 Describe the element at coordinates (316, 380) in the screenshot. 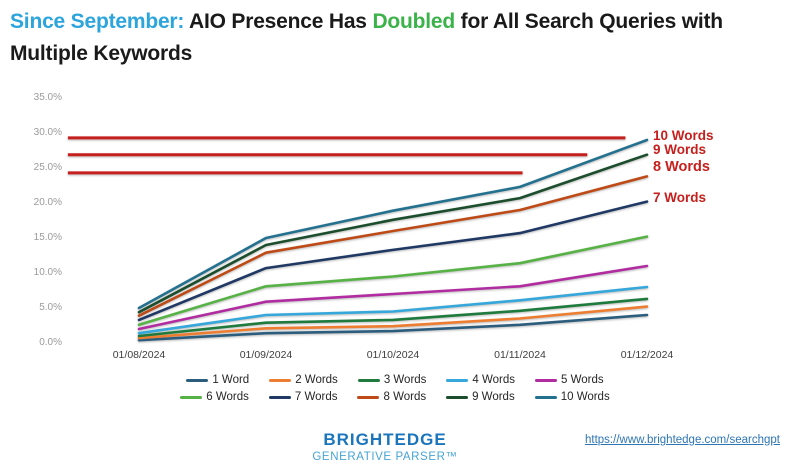

I see `legend-label: 2 Words` at that location.